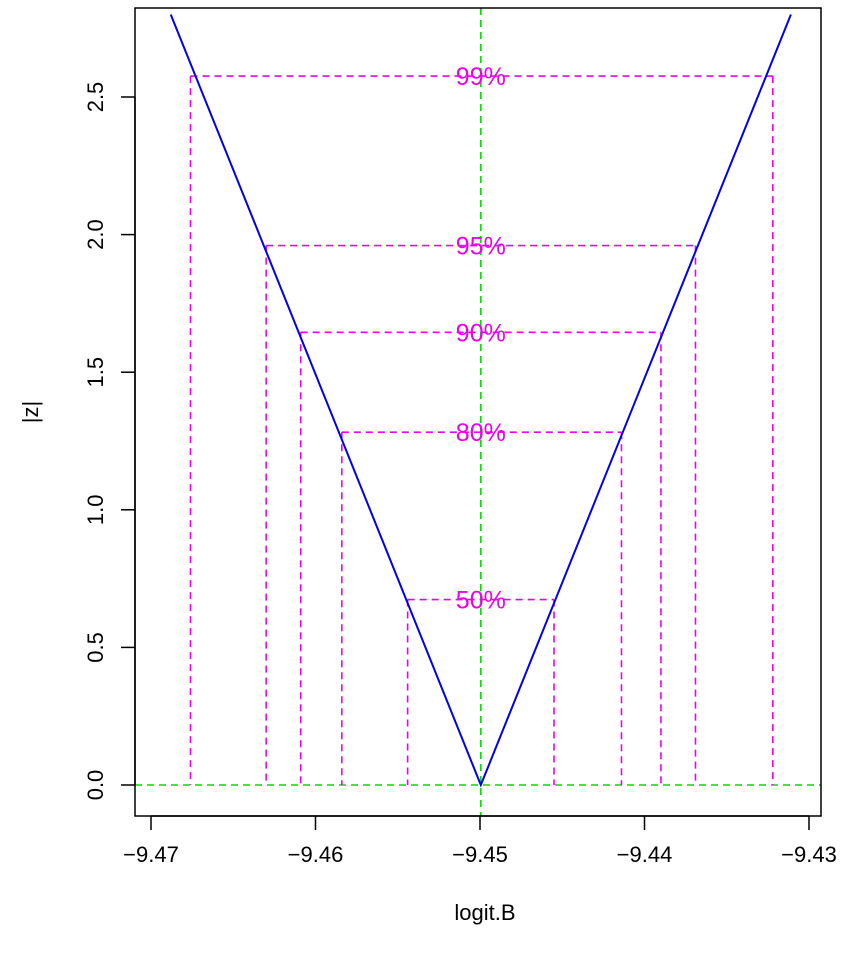 This screenshot has width=856, height=970. Describe the element at coordinates (809, 854) in the screenshot. I see `x-tick-label: −9.43` at that location.